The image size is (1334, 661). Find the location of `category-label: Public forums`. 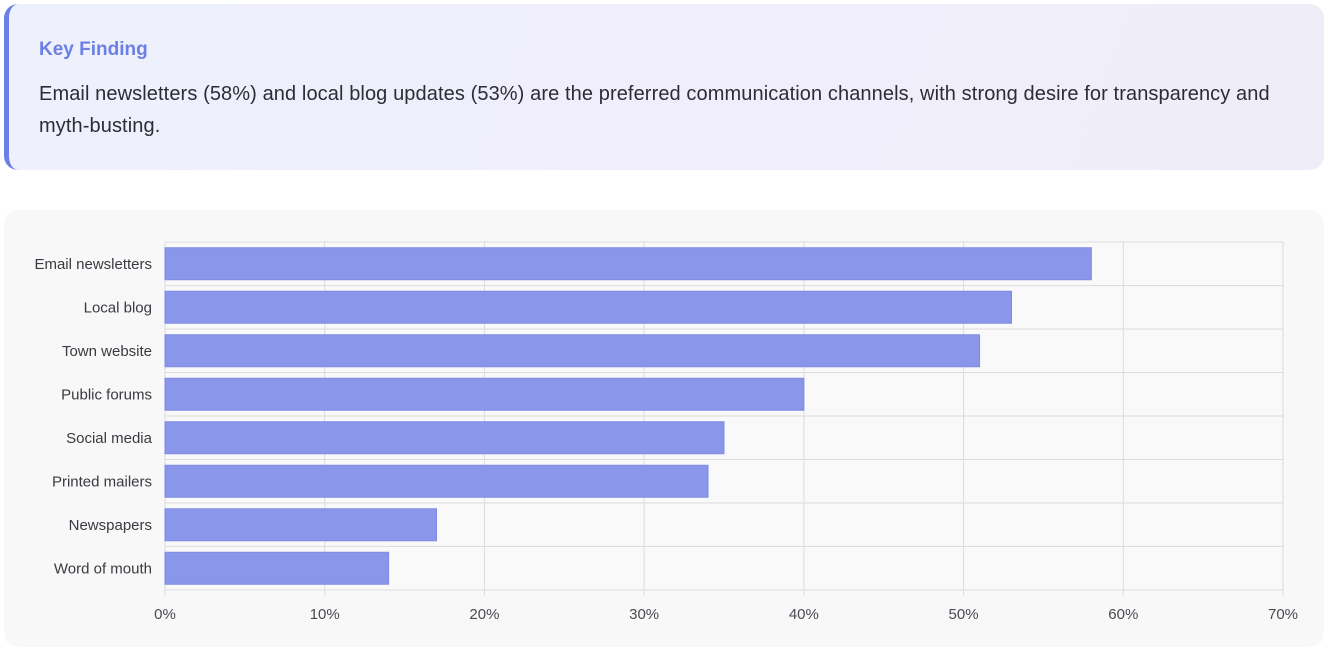

category-label: Public forums is located at coordinates (106, 394).